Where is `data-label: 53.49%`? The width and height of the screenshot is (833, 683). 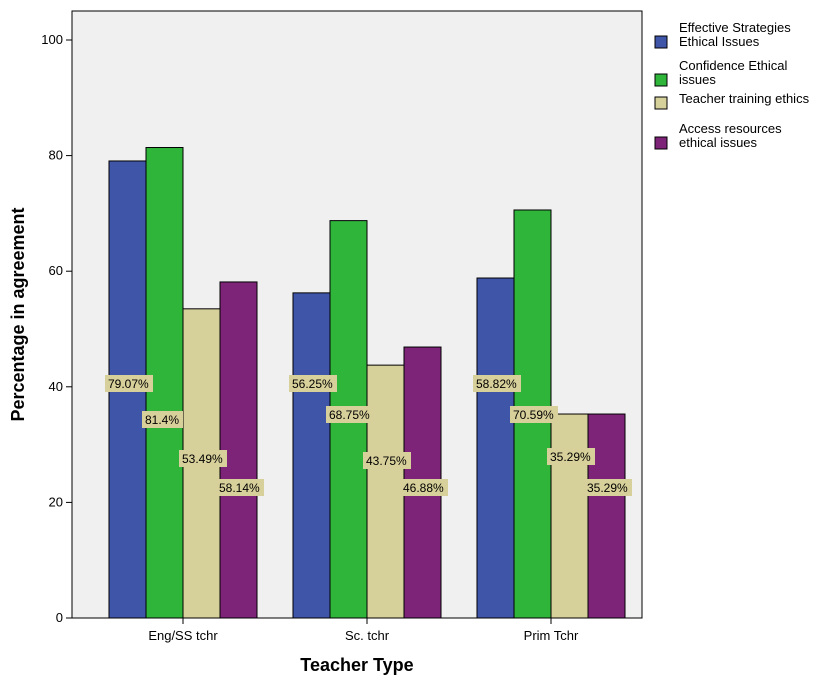
data-label: 53.49% is located at coordinates (203, 458).